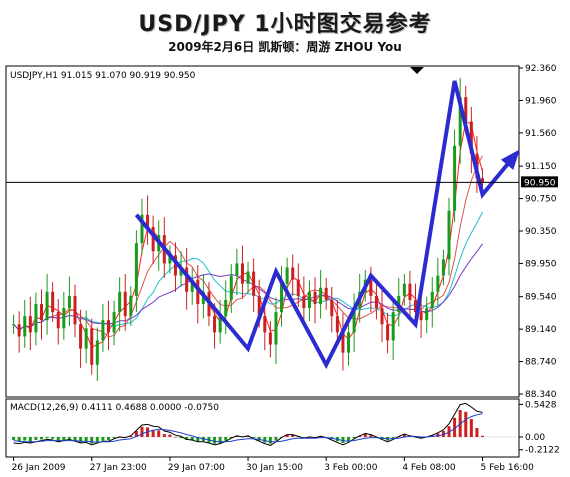 This screenshot has height=477, width=570. I want to click on y-tick-label: 92.360, so click(541, 69).